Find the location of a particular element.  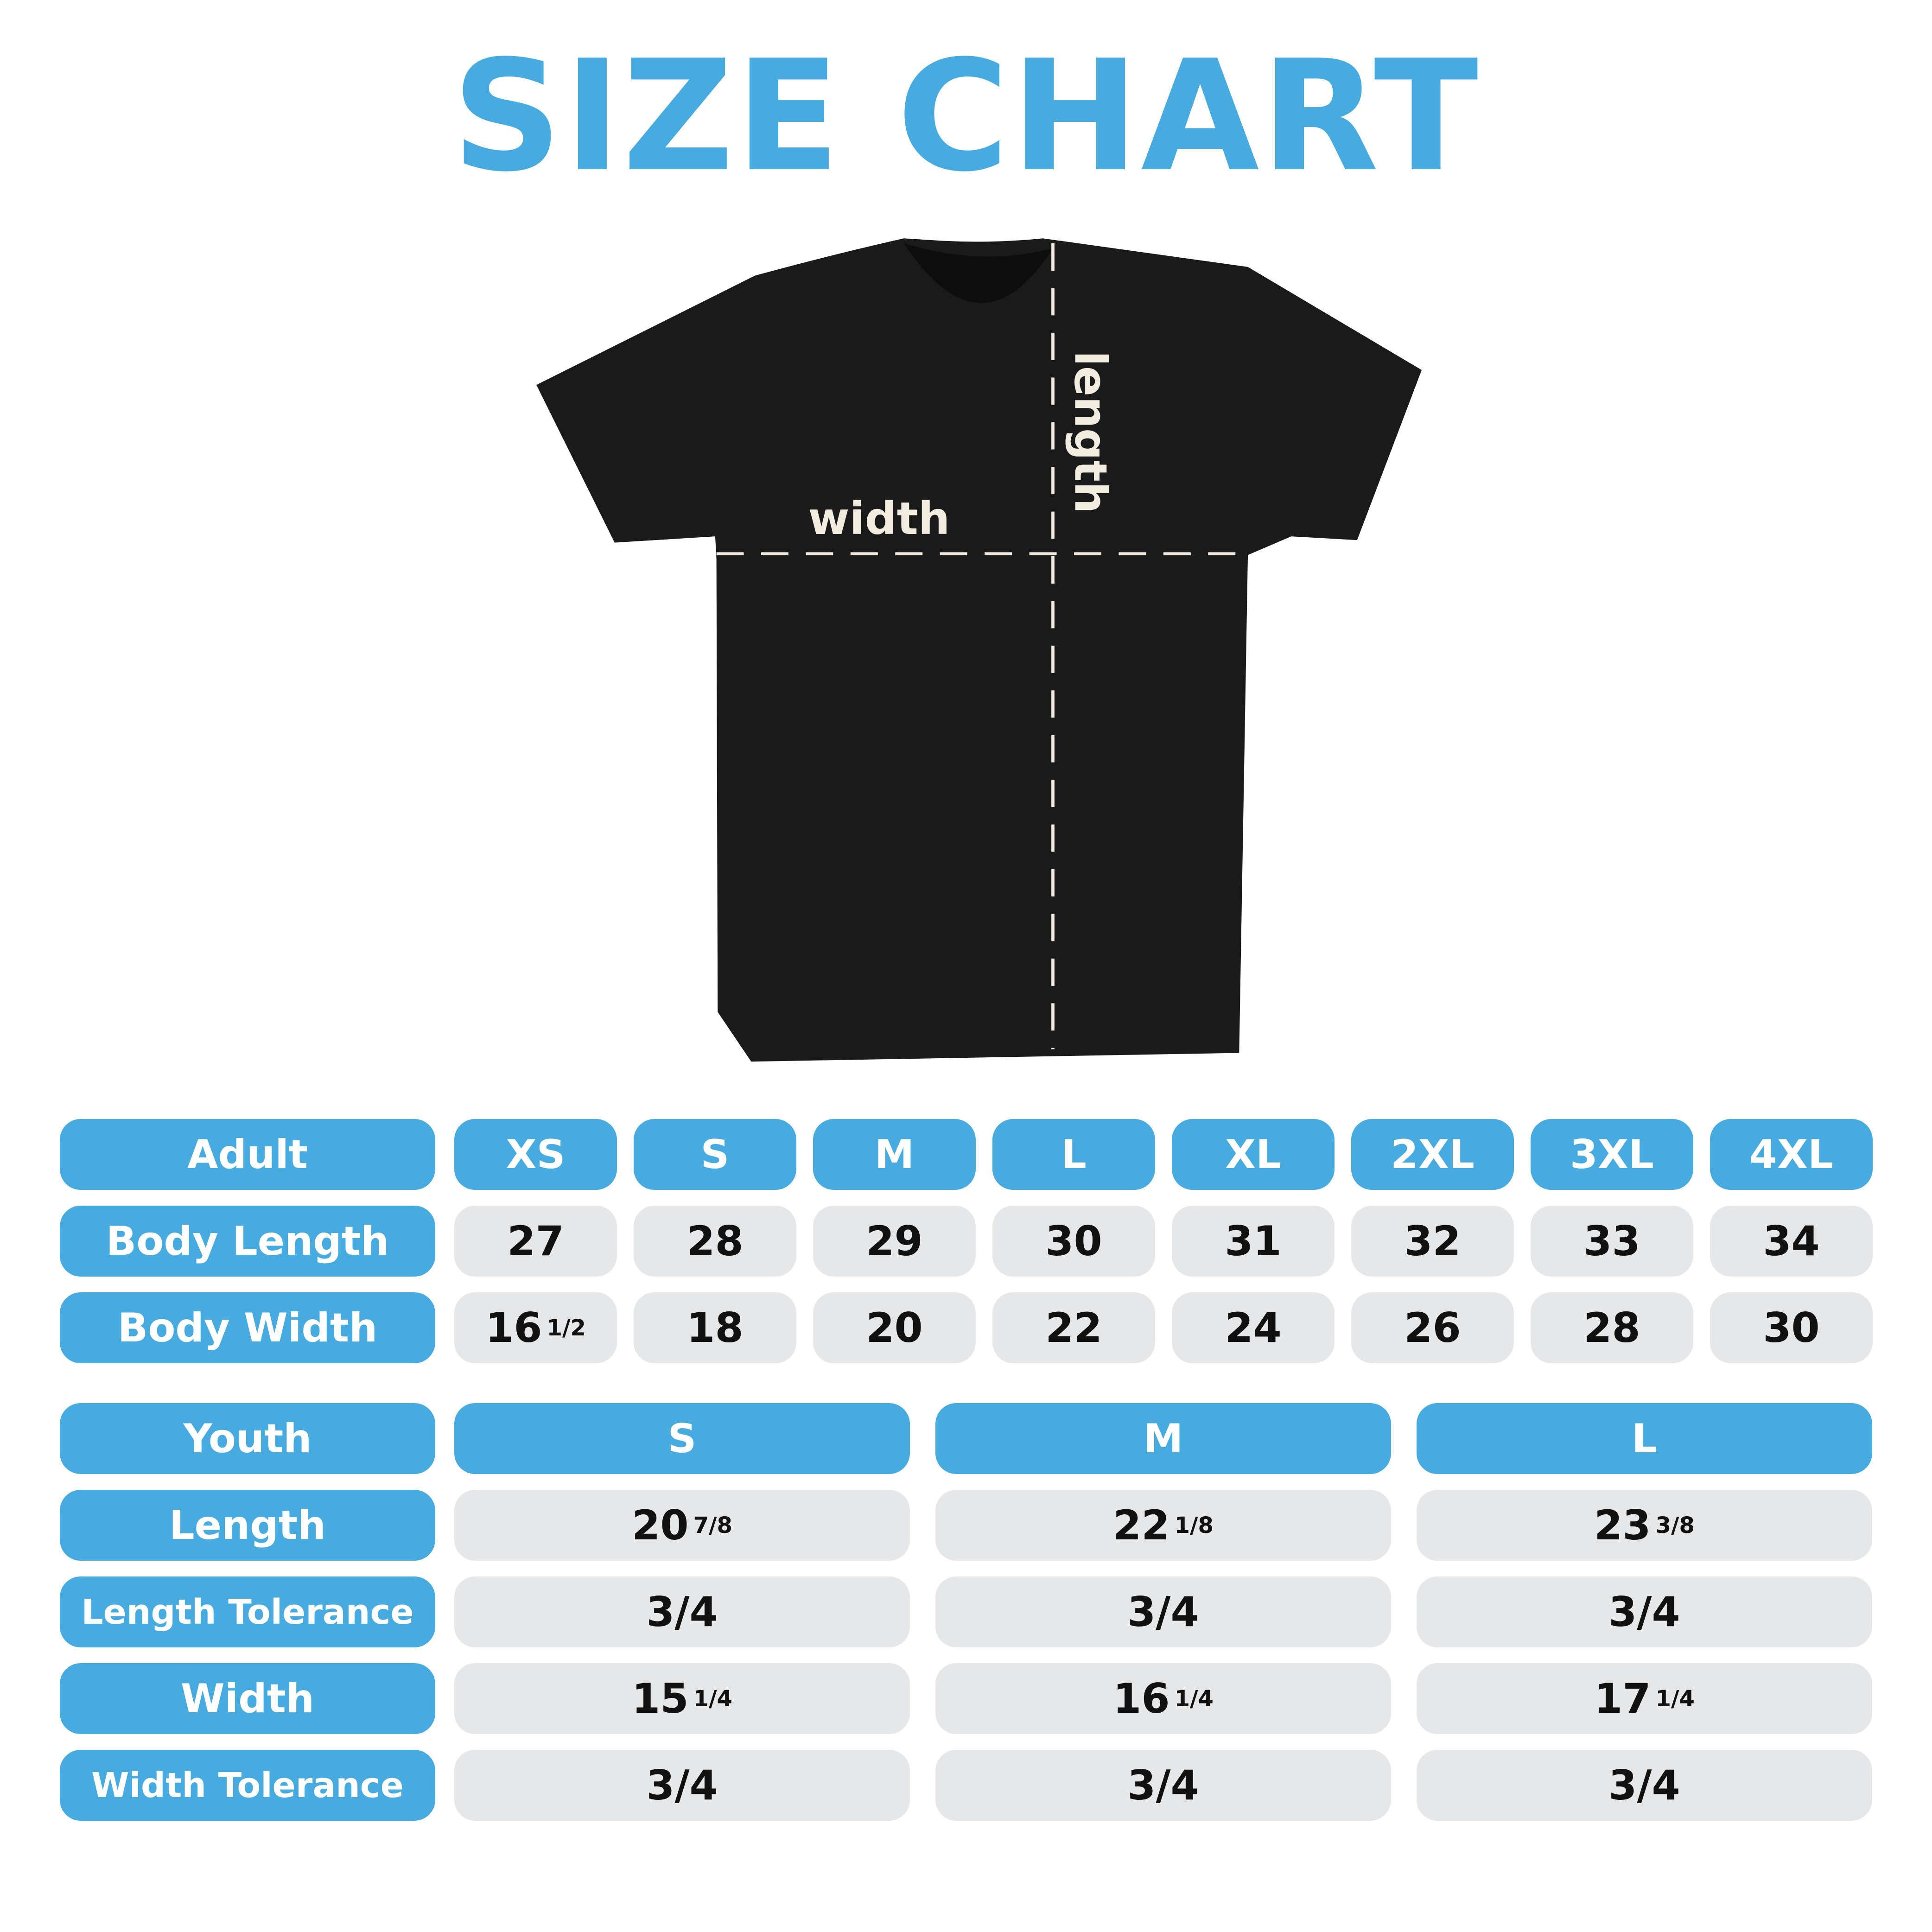

adult-size-2xl: 2XL is located at coordinates (1432, 1154).